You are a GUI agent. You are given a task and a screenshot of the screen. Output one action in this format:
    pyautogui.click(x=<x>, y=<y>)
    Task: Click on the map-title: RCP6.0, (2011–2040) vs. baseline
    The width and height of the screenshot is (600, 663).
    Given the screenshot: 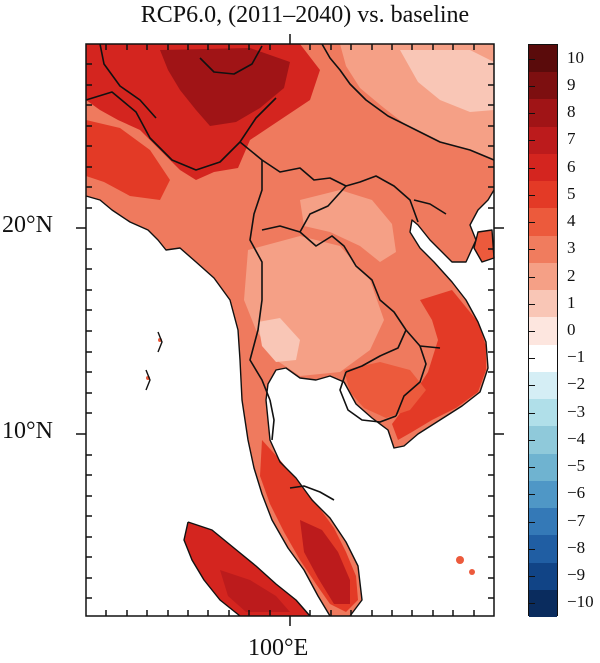 What is the action you would take?
    pyautogui.click(x=305, y=15)
    